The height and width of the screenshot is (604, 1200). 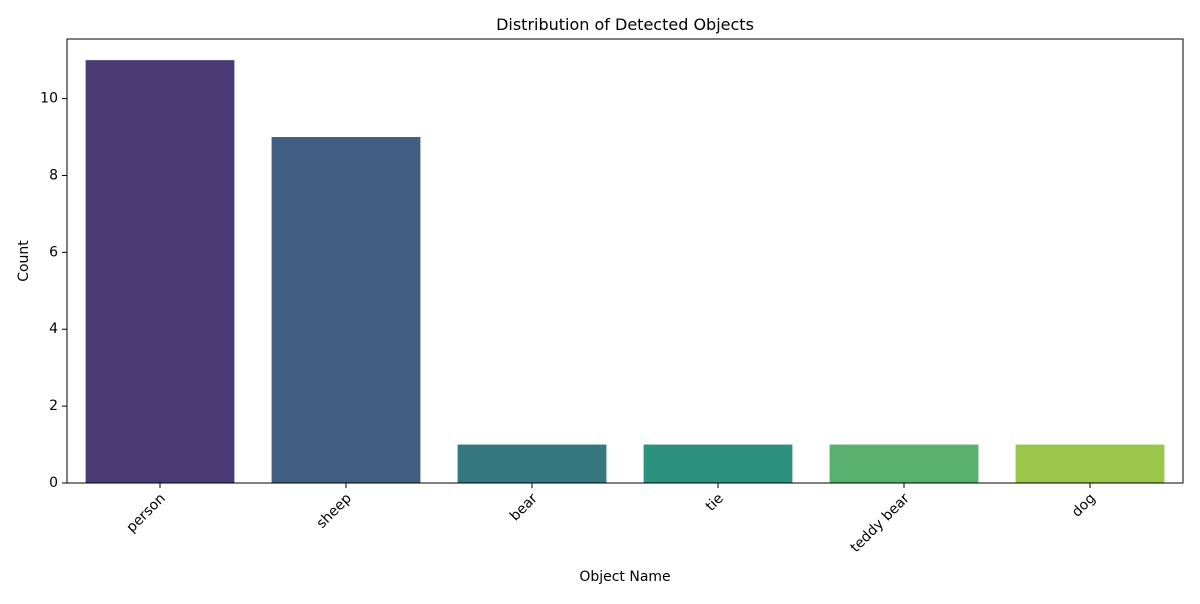 What do you see at coordinates (346, 310) in the screenshot?
I see `bar-sheep` at bounding box center [346, 310].